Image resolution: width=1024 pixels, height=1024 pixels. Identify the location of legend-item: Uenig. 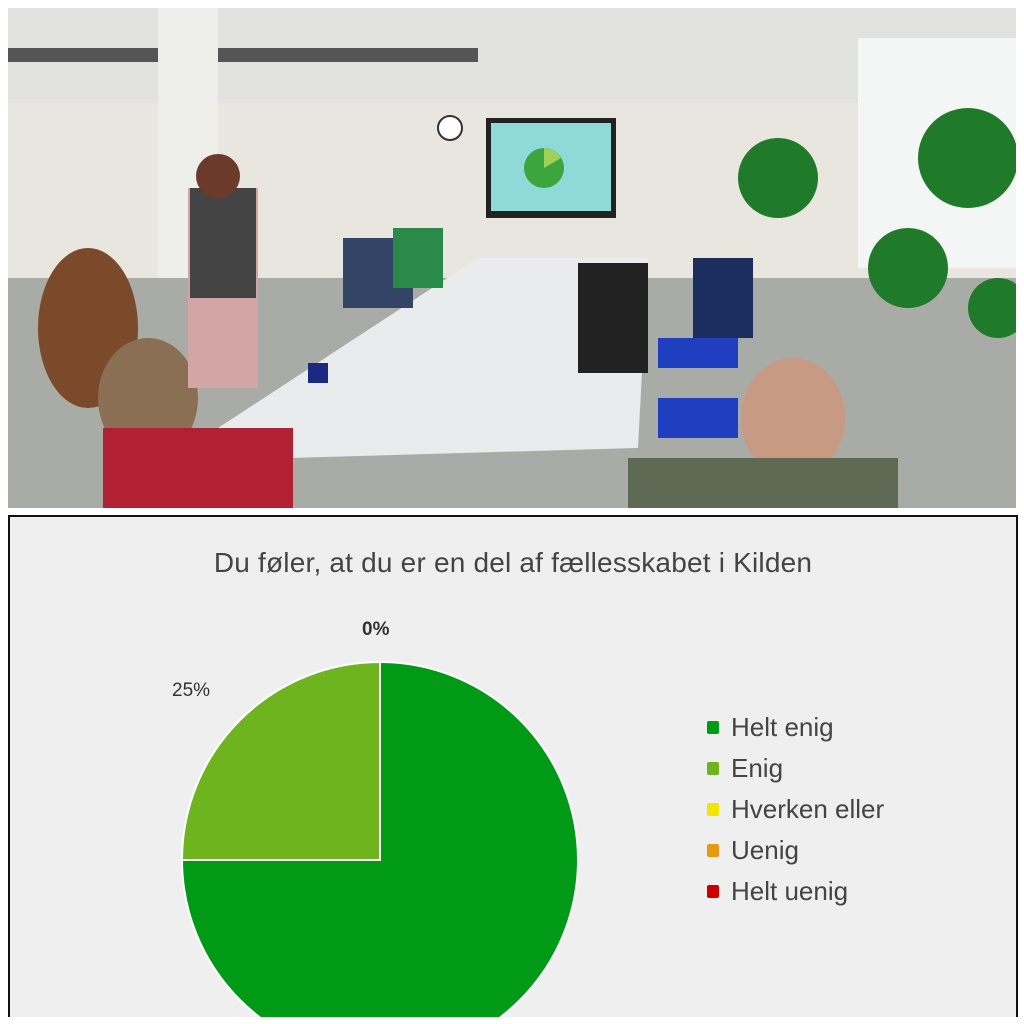
(795, 850).